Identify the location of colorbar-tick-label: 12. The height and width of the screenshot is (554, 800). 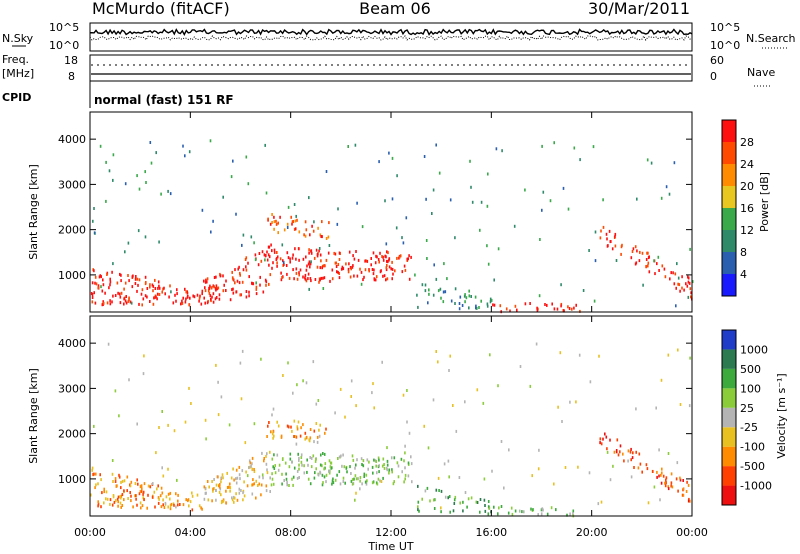
(747, 230).